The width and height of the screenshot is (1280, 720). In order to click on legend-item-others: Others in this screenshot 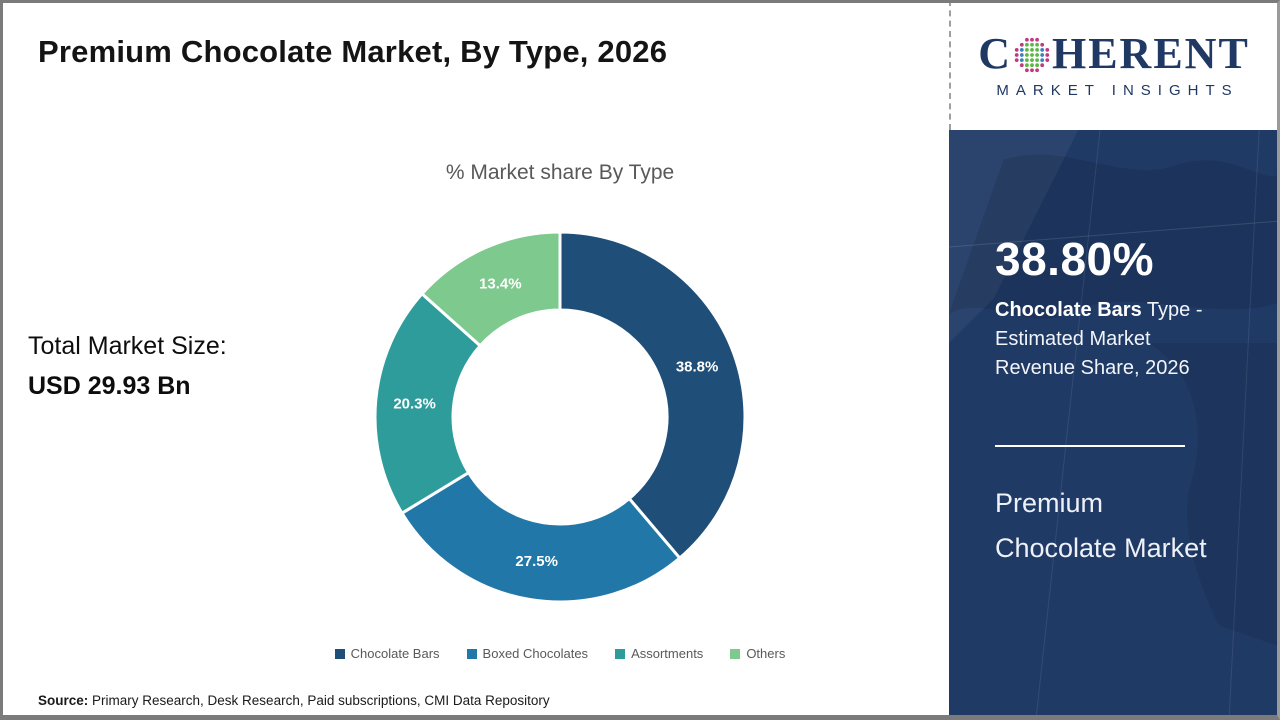, I will do `click(757, 653)`.